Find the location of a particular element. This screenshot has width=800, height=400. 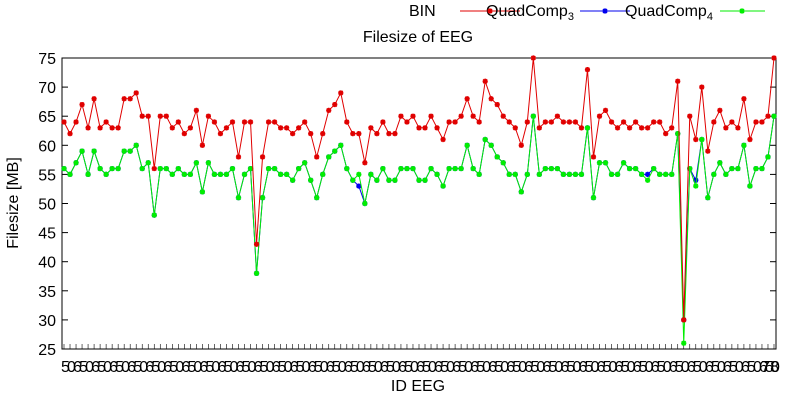

legend: BIN QuadComp3 QuadComp4 is located at coordinates (587, 13).